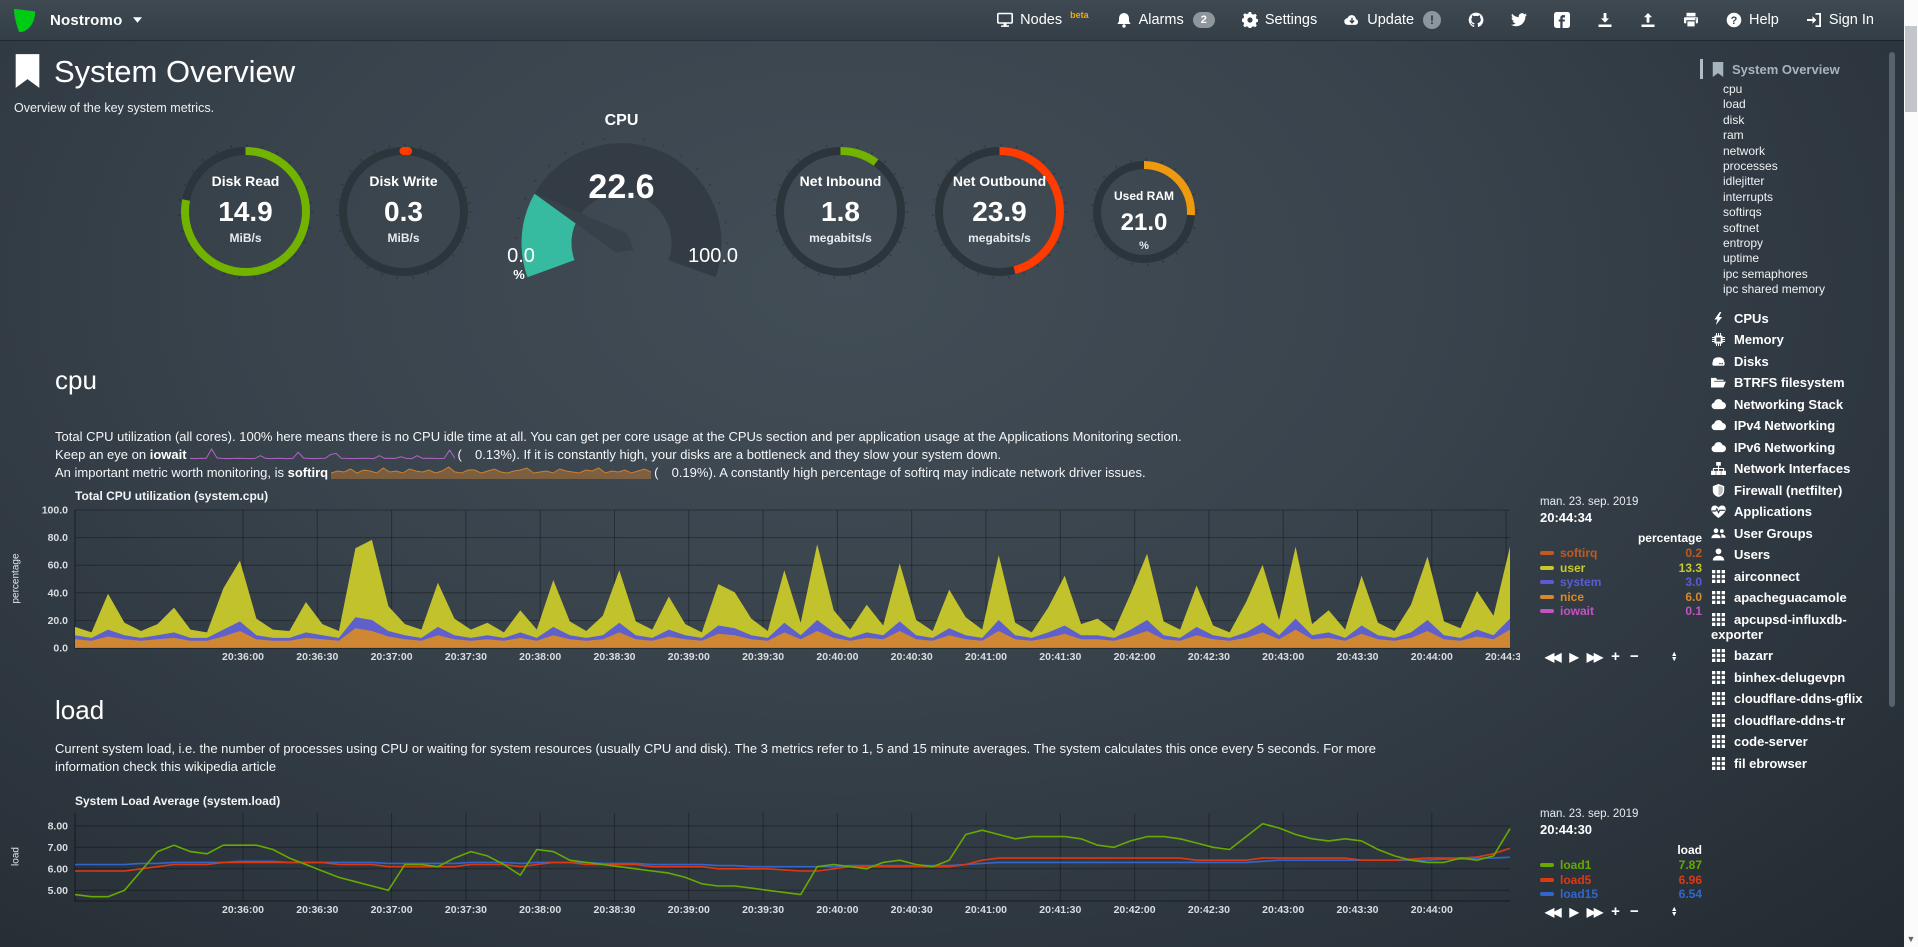 The height and width of the screenshot is (947, 1918). I want to click on sidebar-item-firewall-netfilter-: Firewall (netfilter), so click(1804, 490).